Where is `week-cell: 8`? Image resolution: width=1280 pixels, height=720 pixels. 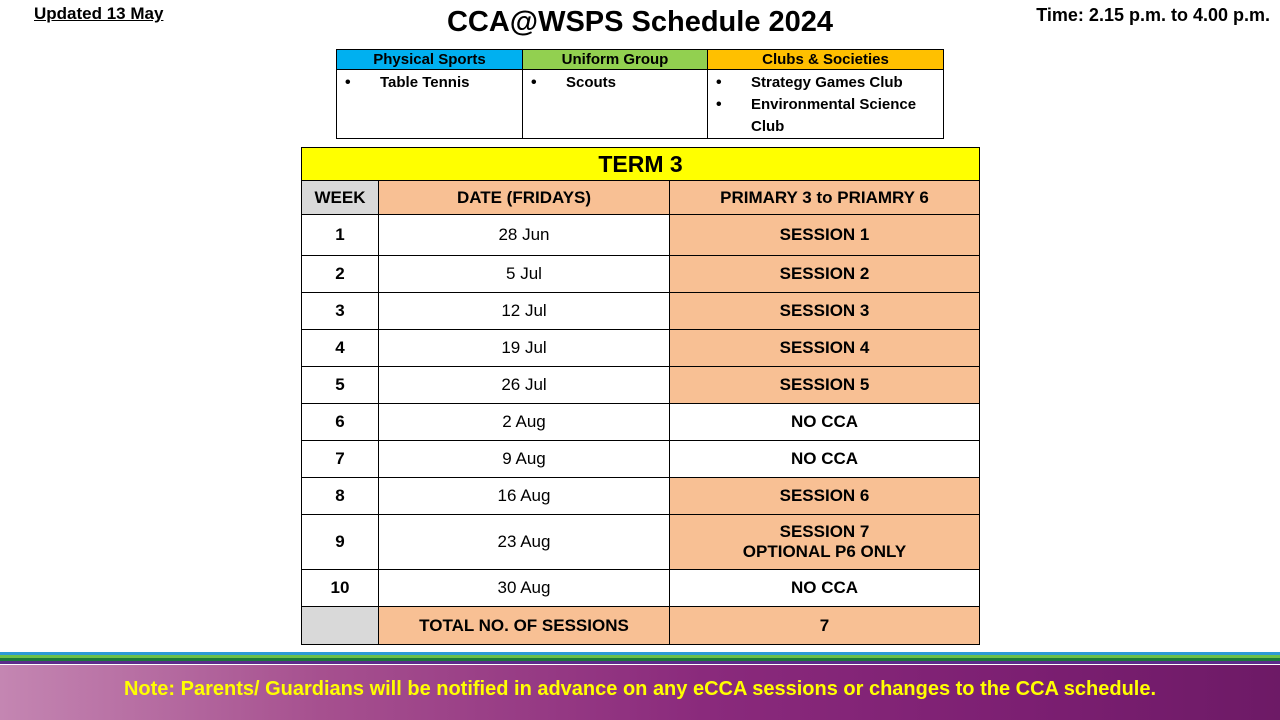 week-cell: 8 is located at coordinates (340, 496).